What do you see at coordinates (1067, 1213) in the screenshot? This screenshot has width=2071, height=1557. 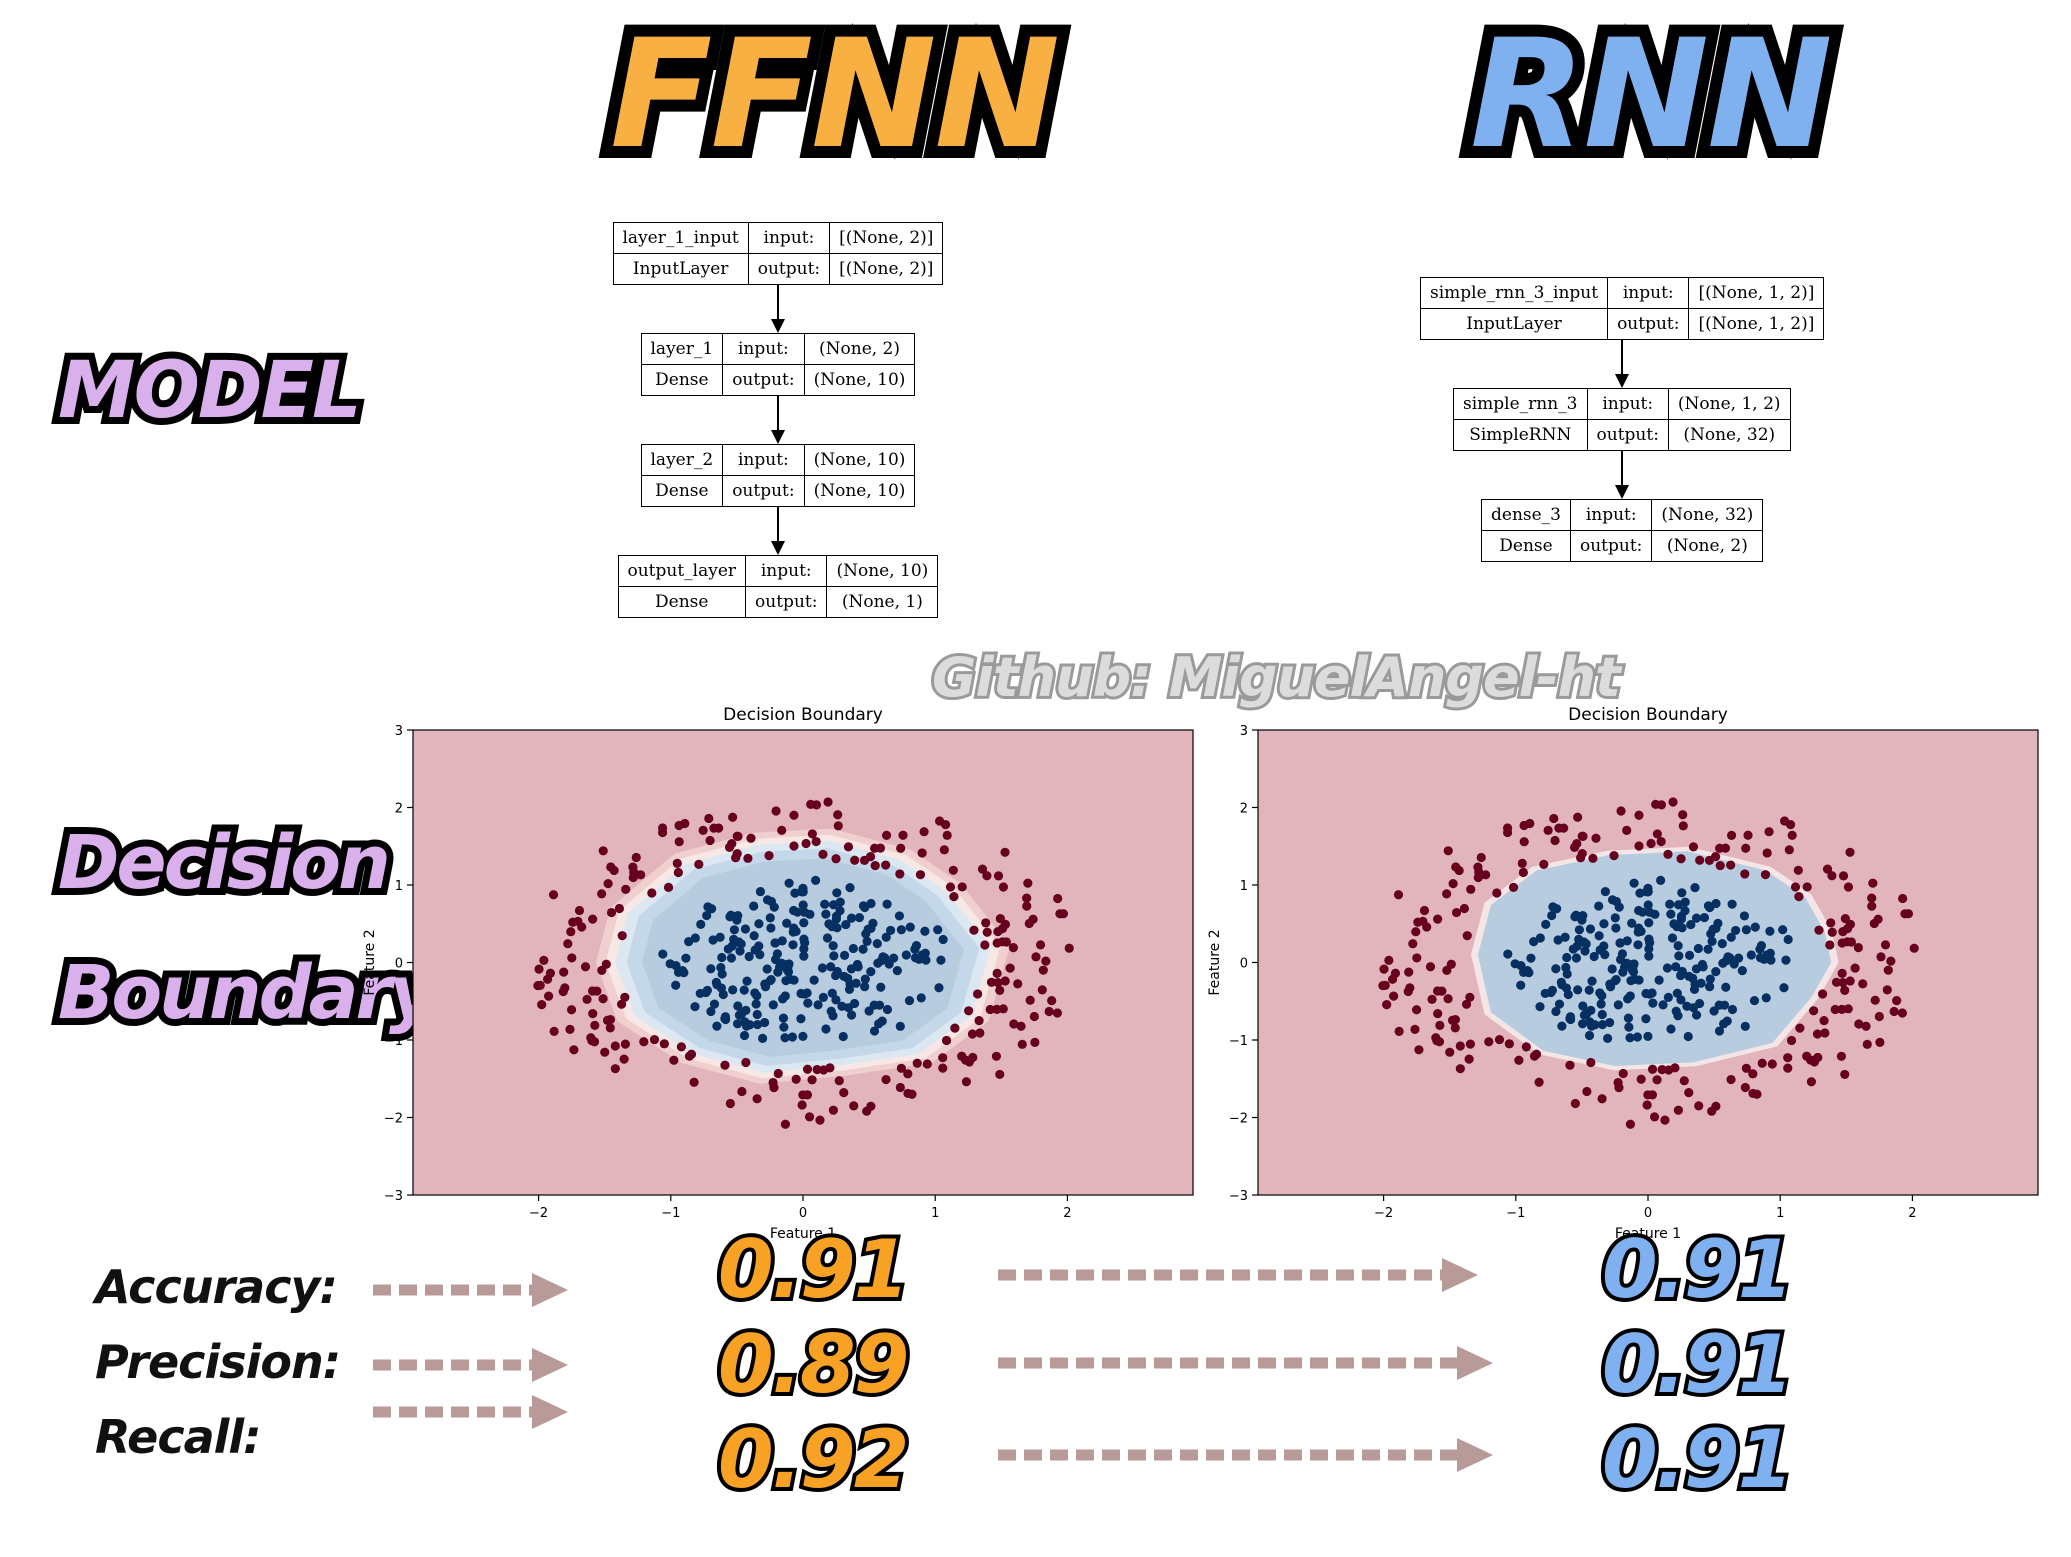 I see `x-tick-label: 2` at bounding box center [1067, 1213].